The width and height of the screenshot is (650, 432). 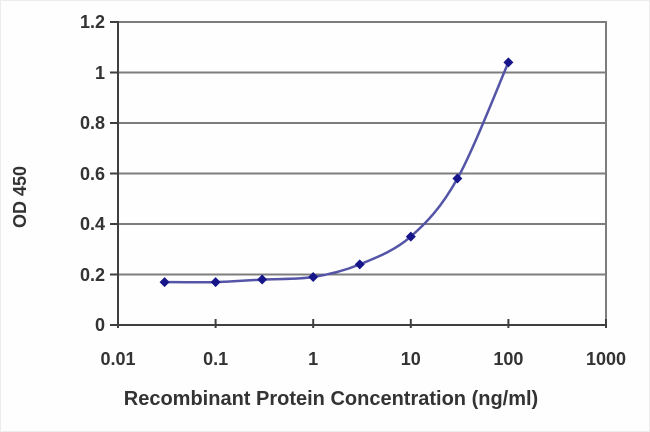 I want to click on x-tick-label: 1, so click(x=313, y=359).